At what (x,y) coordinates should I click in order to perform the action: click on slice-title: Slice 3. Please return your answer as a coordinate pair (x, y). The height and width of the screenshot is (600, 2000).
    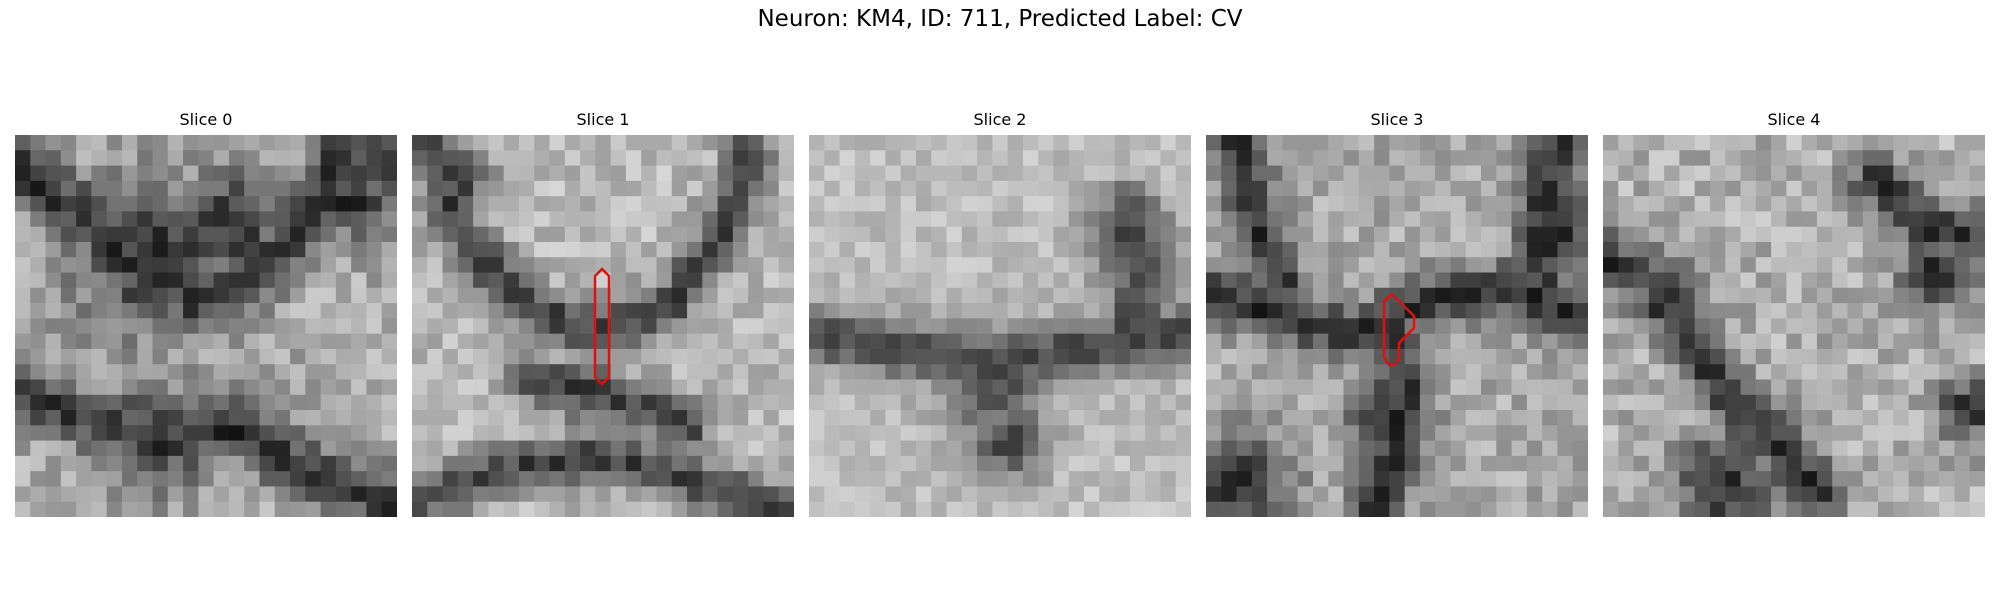
    Looking at the image, I should click on (1397, 119).